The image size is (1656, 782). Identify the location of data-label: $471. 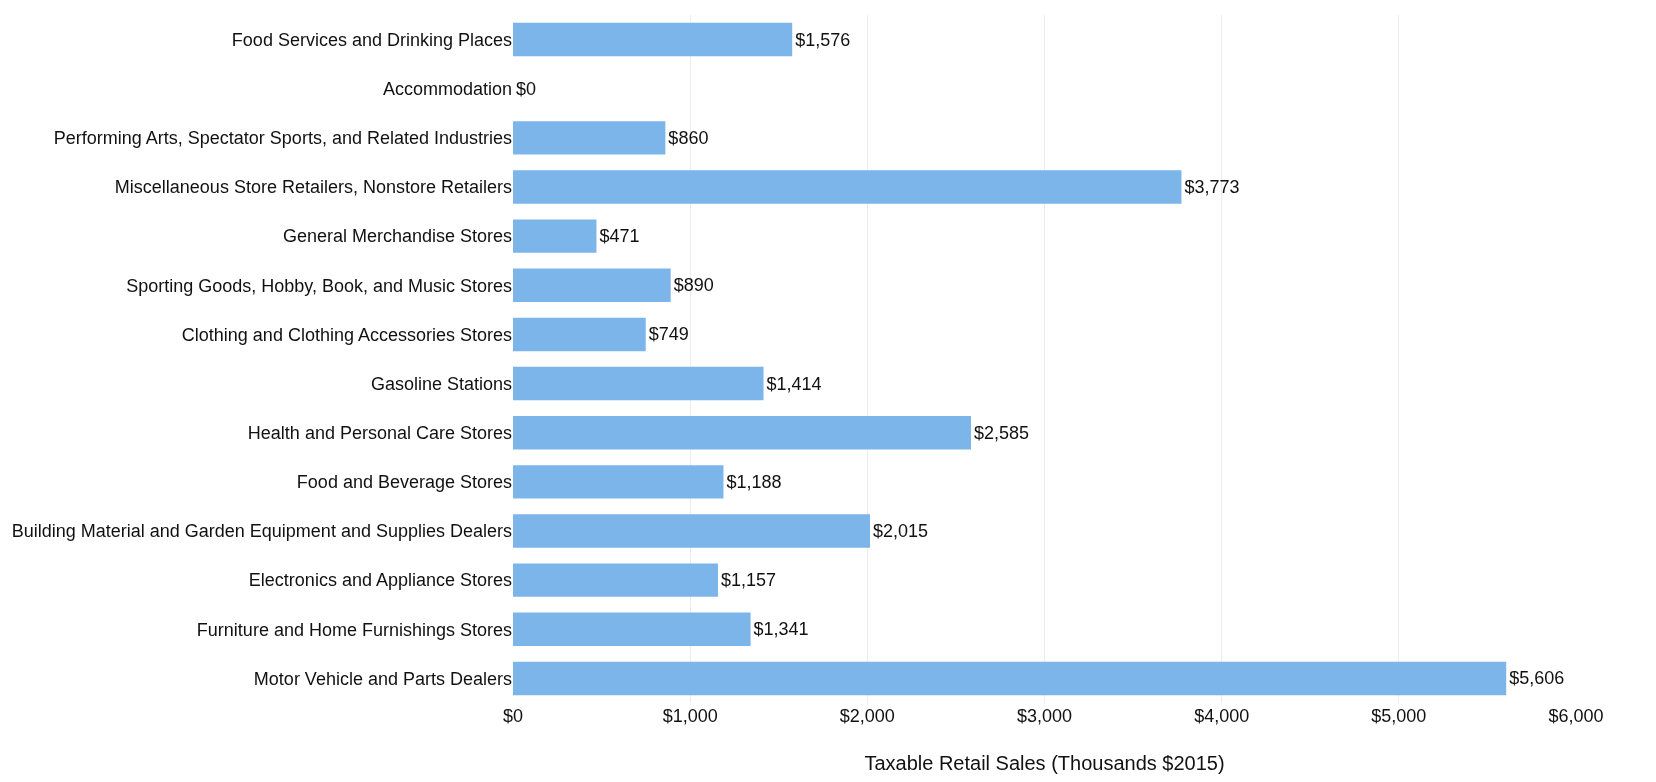
(619, 236).